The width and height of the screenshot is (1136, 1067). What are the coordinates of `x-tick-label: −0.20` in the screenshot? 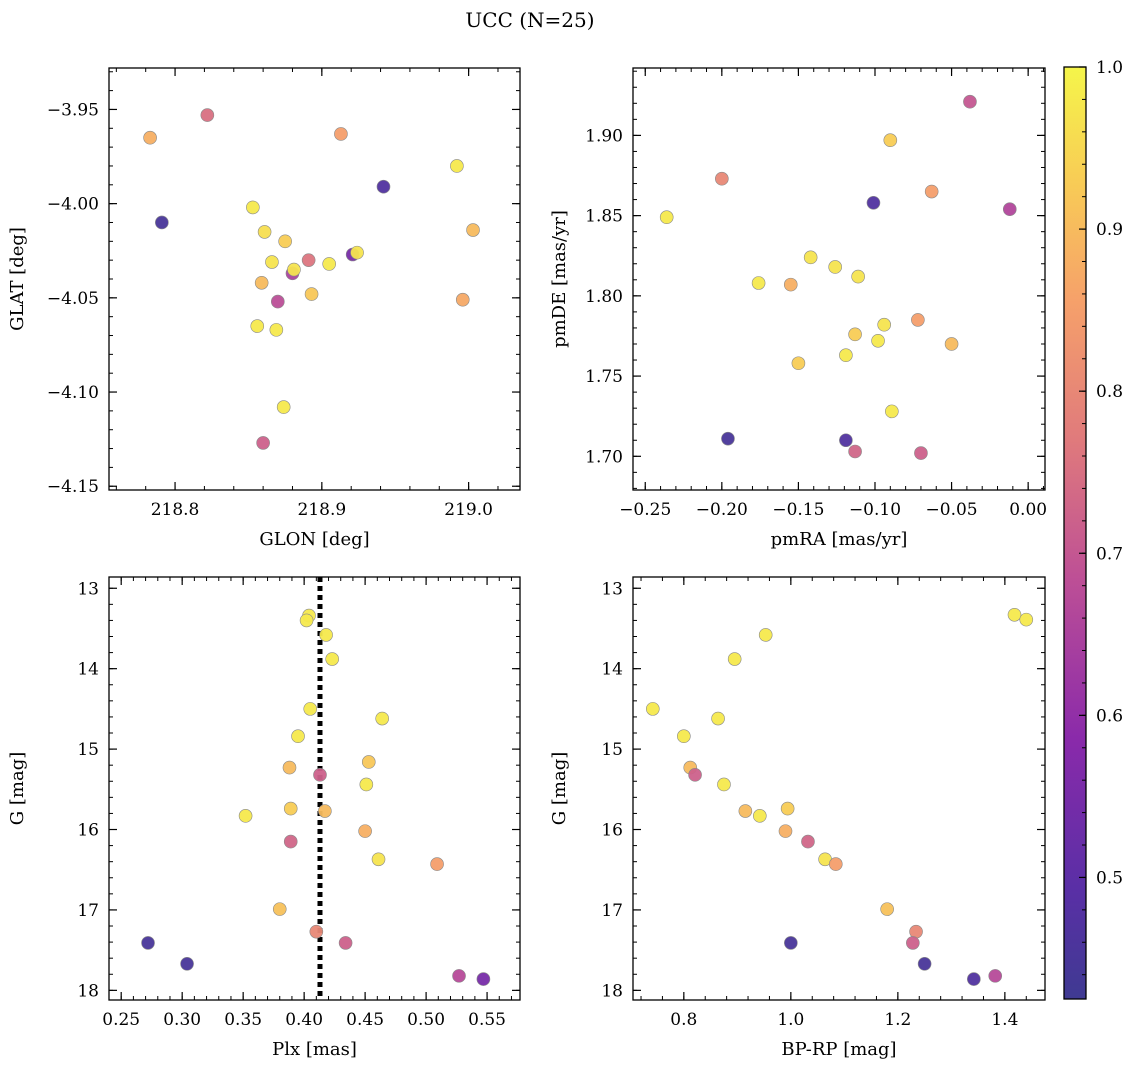 It's located at (722, 510).